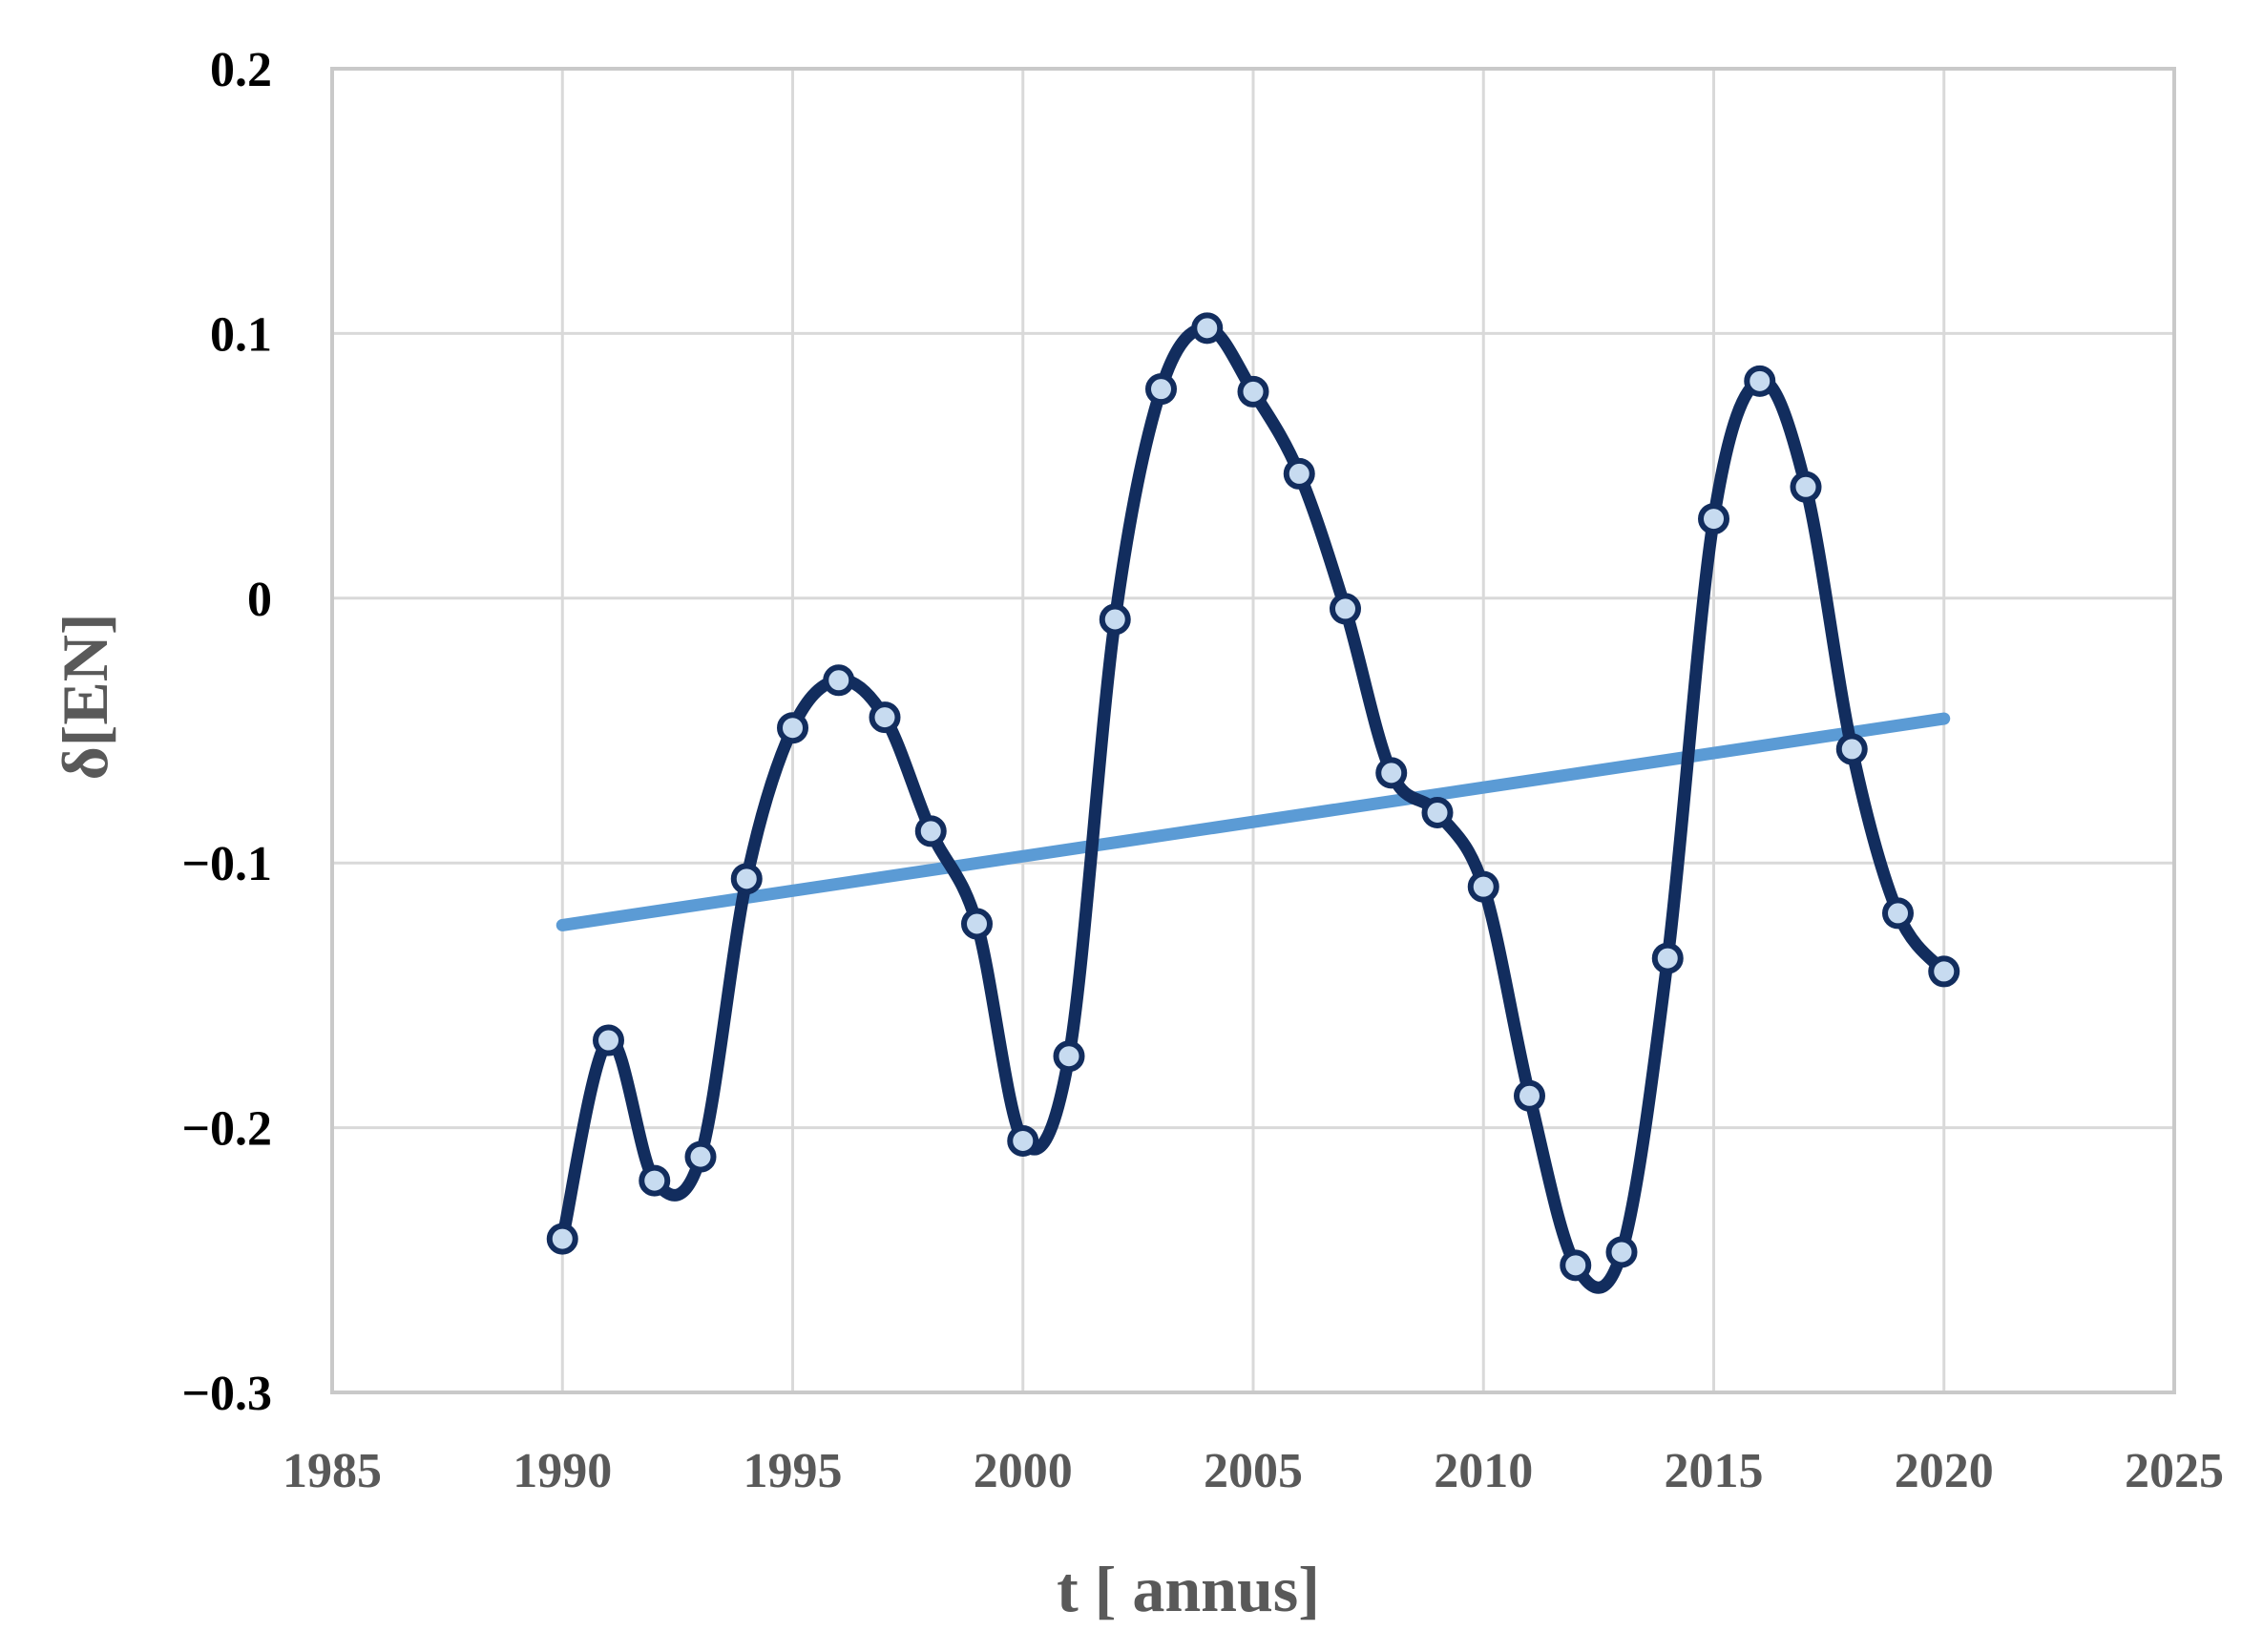 The image size is (2263, 1652). What do you see at coordinates (1483, 1471) in the screenshot?
I see `x-tick-label: 2010` at bounding box center [1483, 1471].